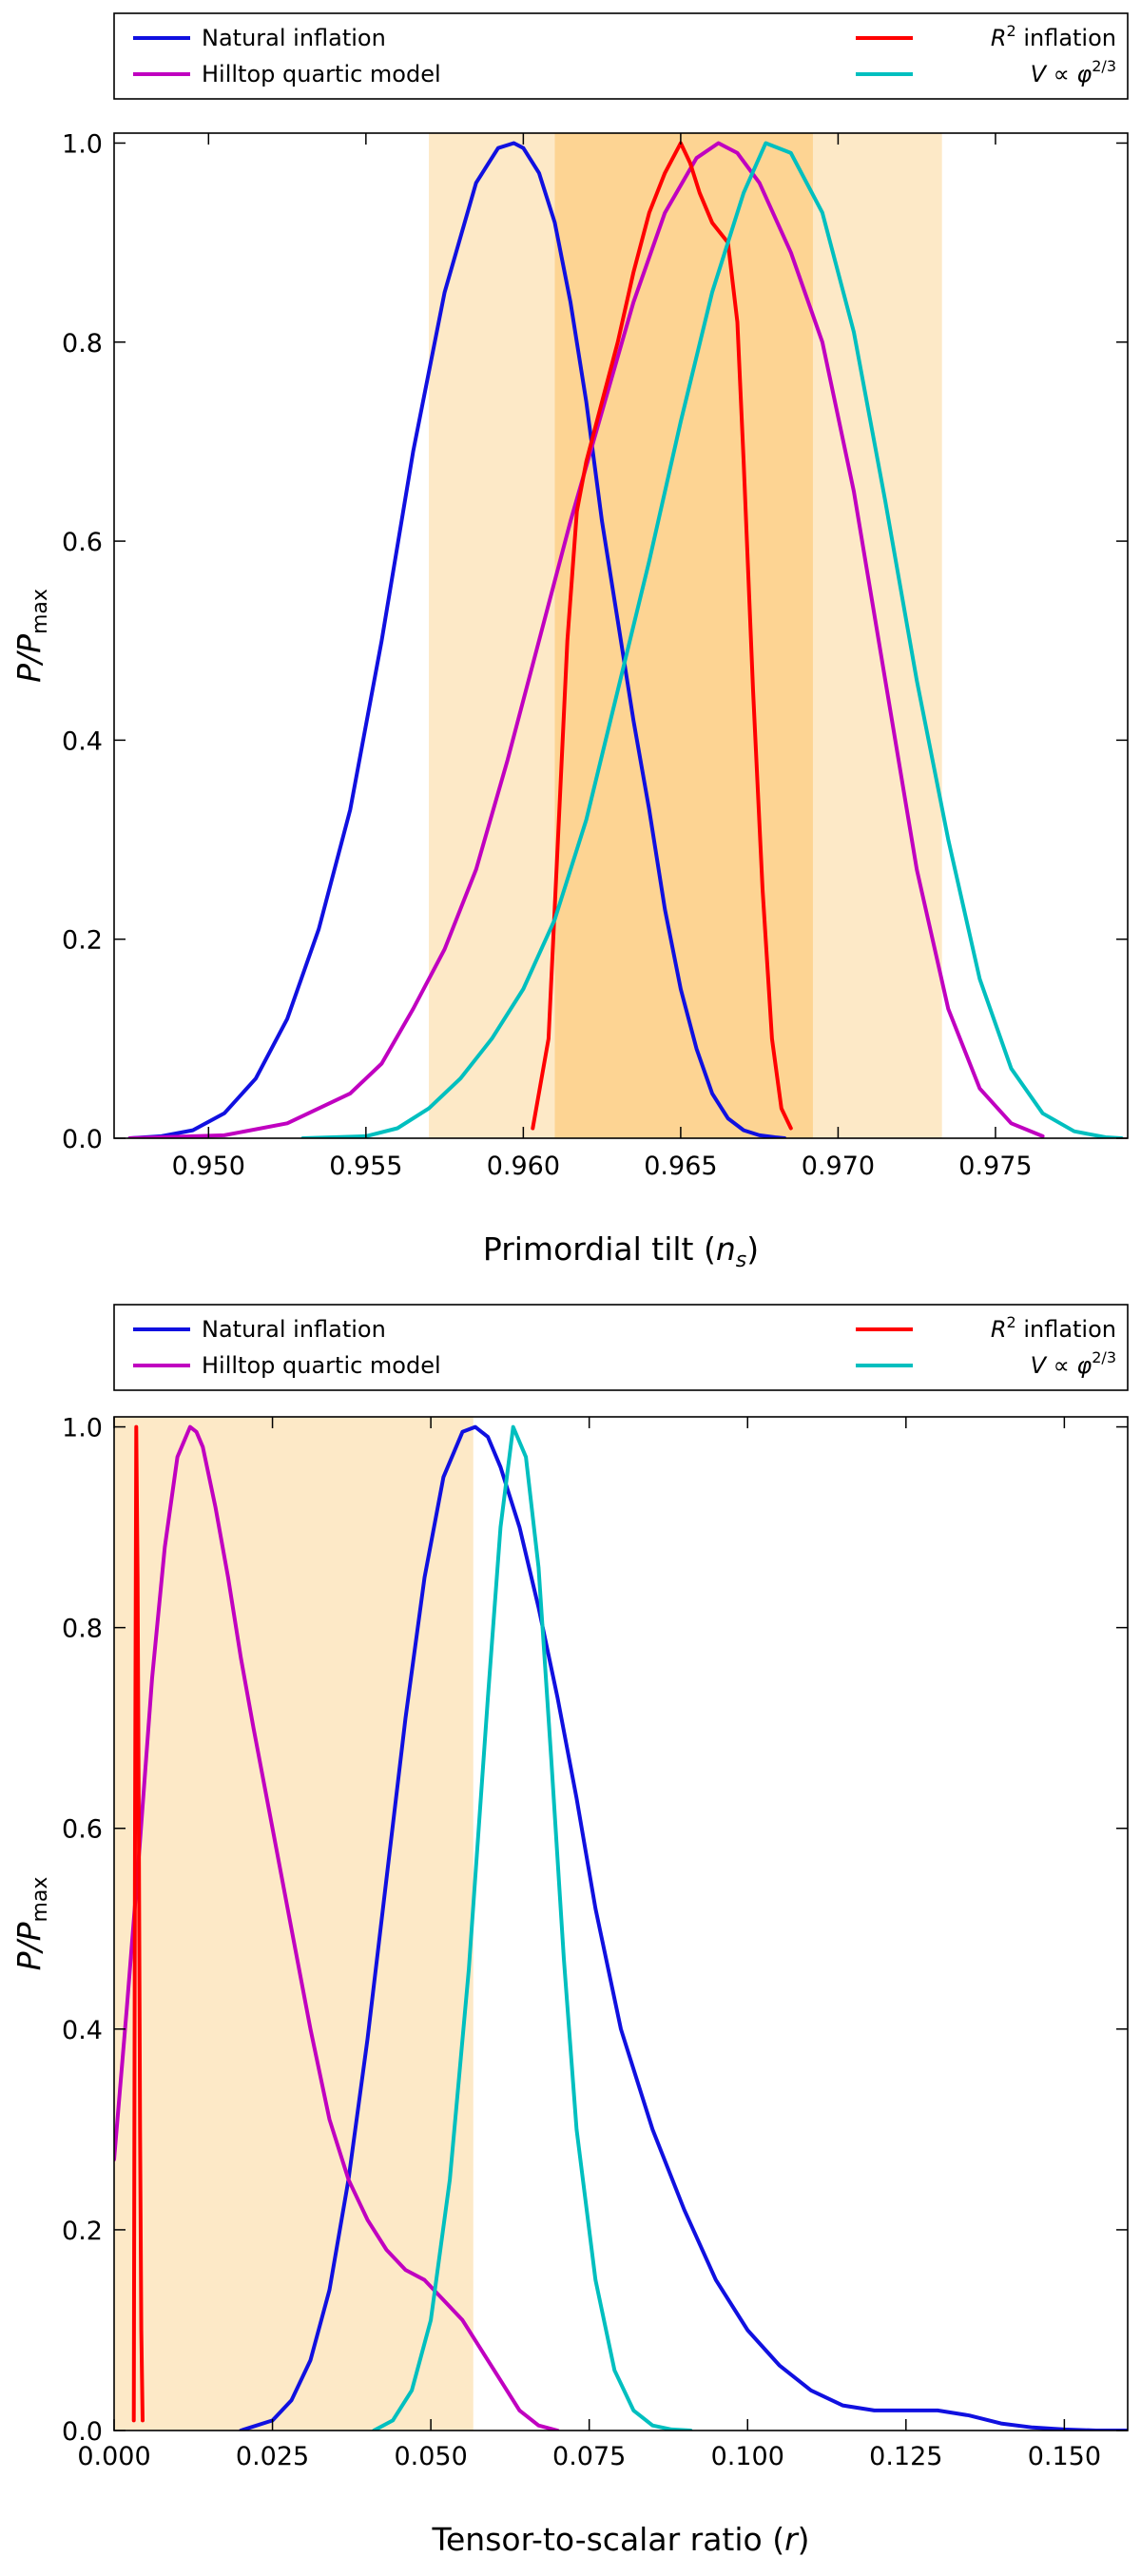  I want to click on x-tick-label: 0.075, so click(589, 2456).